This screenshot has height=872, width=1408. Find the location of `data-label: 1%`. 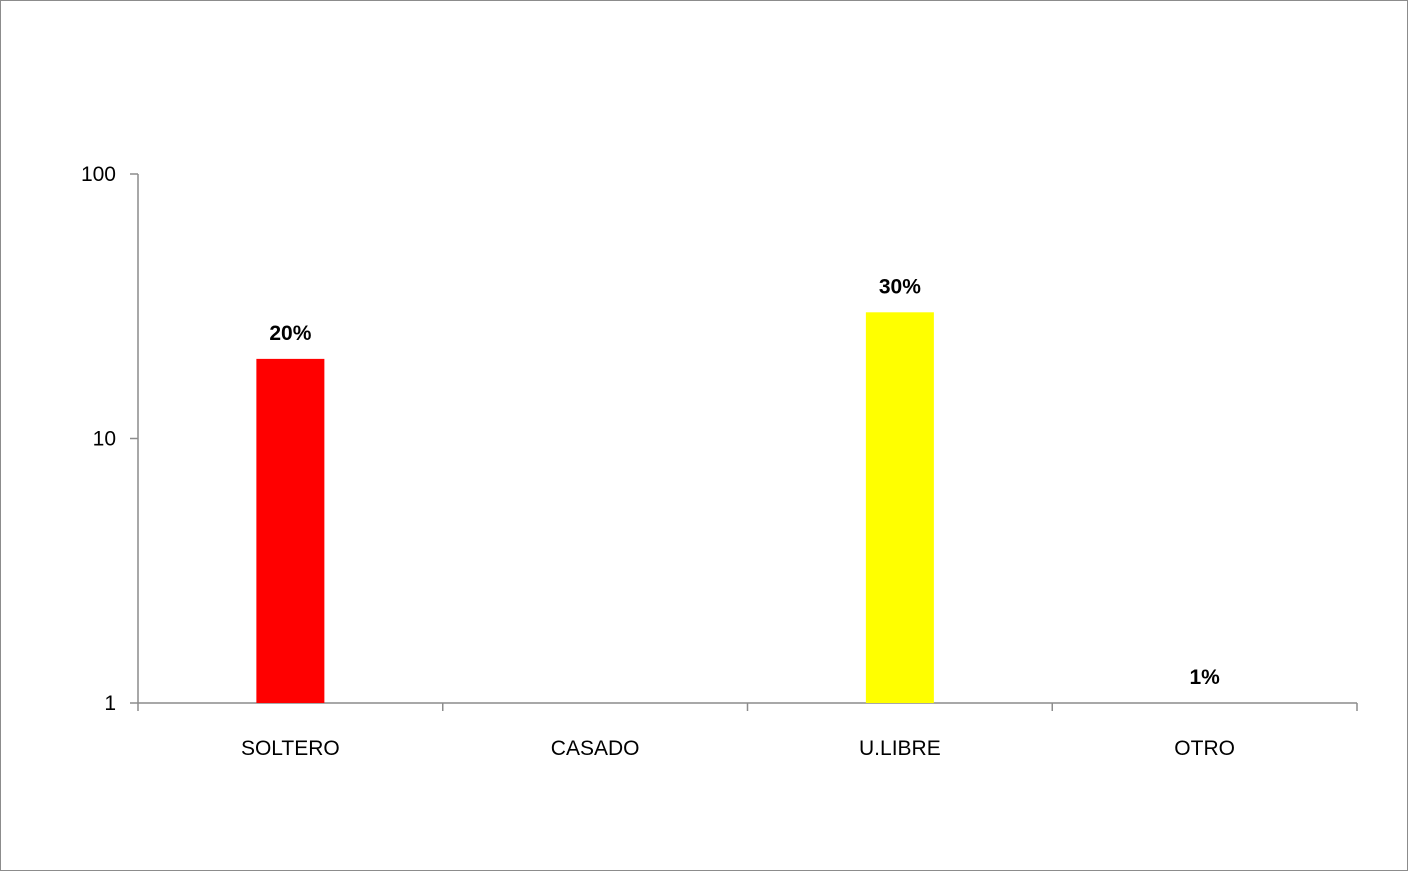

data-label: 1% is located at coordinates (1204, 677).